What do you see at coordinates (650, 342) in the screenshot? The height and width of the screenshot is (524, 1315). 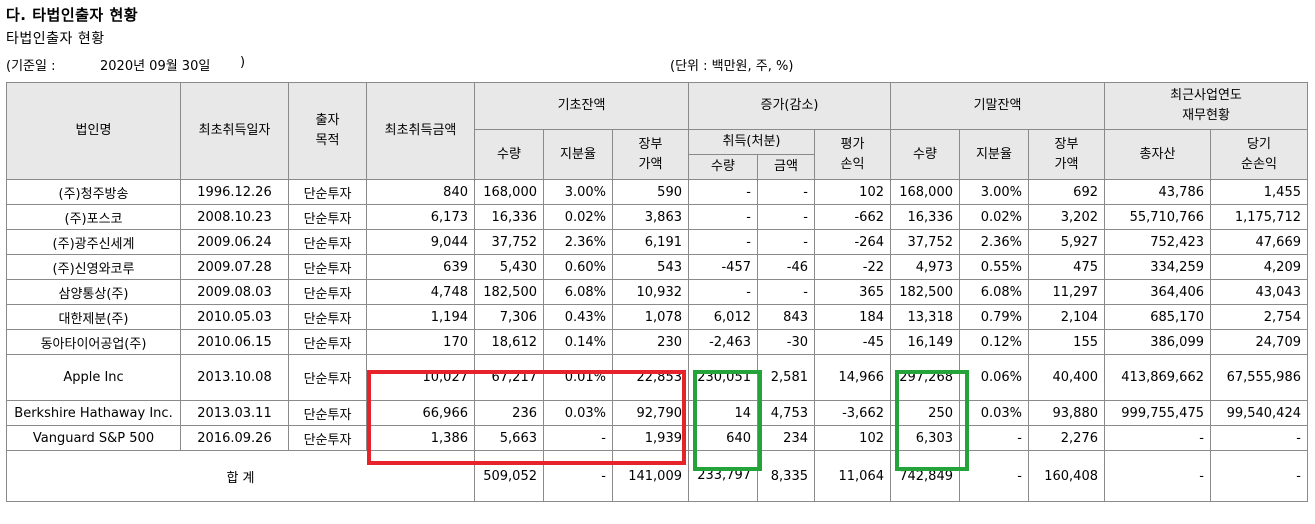 I see `cell-open-book: 230` at bounding box center [650, 342].